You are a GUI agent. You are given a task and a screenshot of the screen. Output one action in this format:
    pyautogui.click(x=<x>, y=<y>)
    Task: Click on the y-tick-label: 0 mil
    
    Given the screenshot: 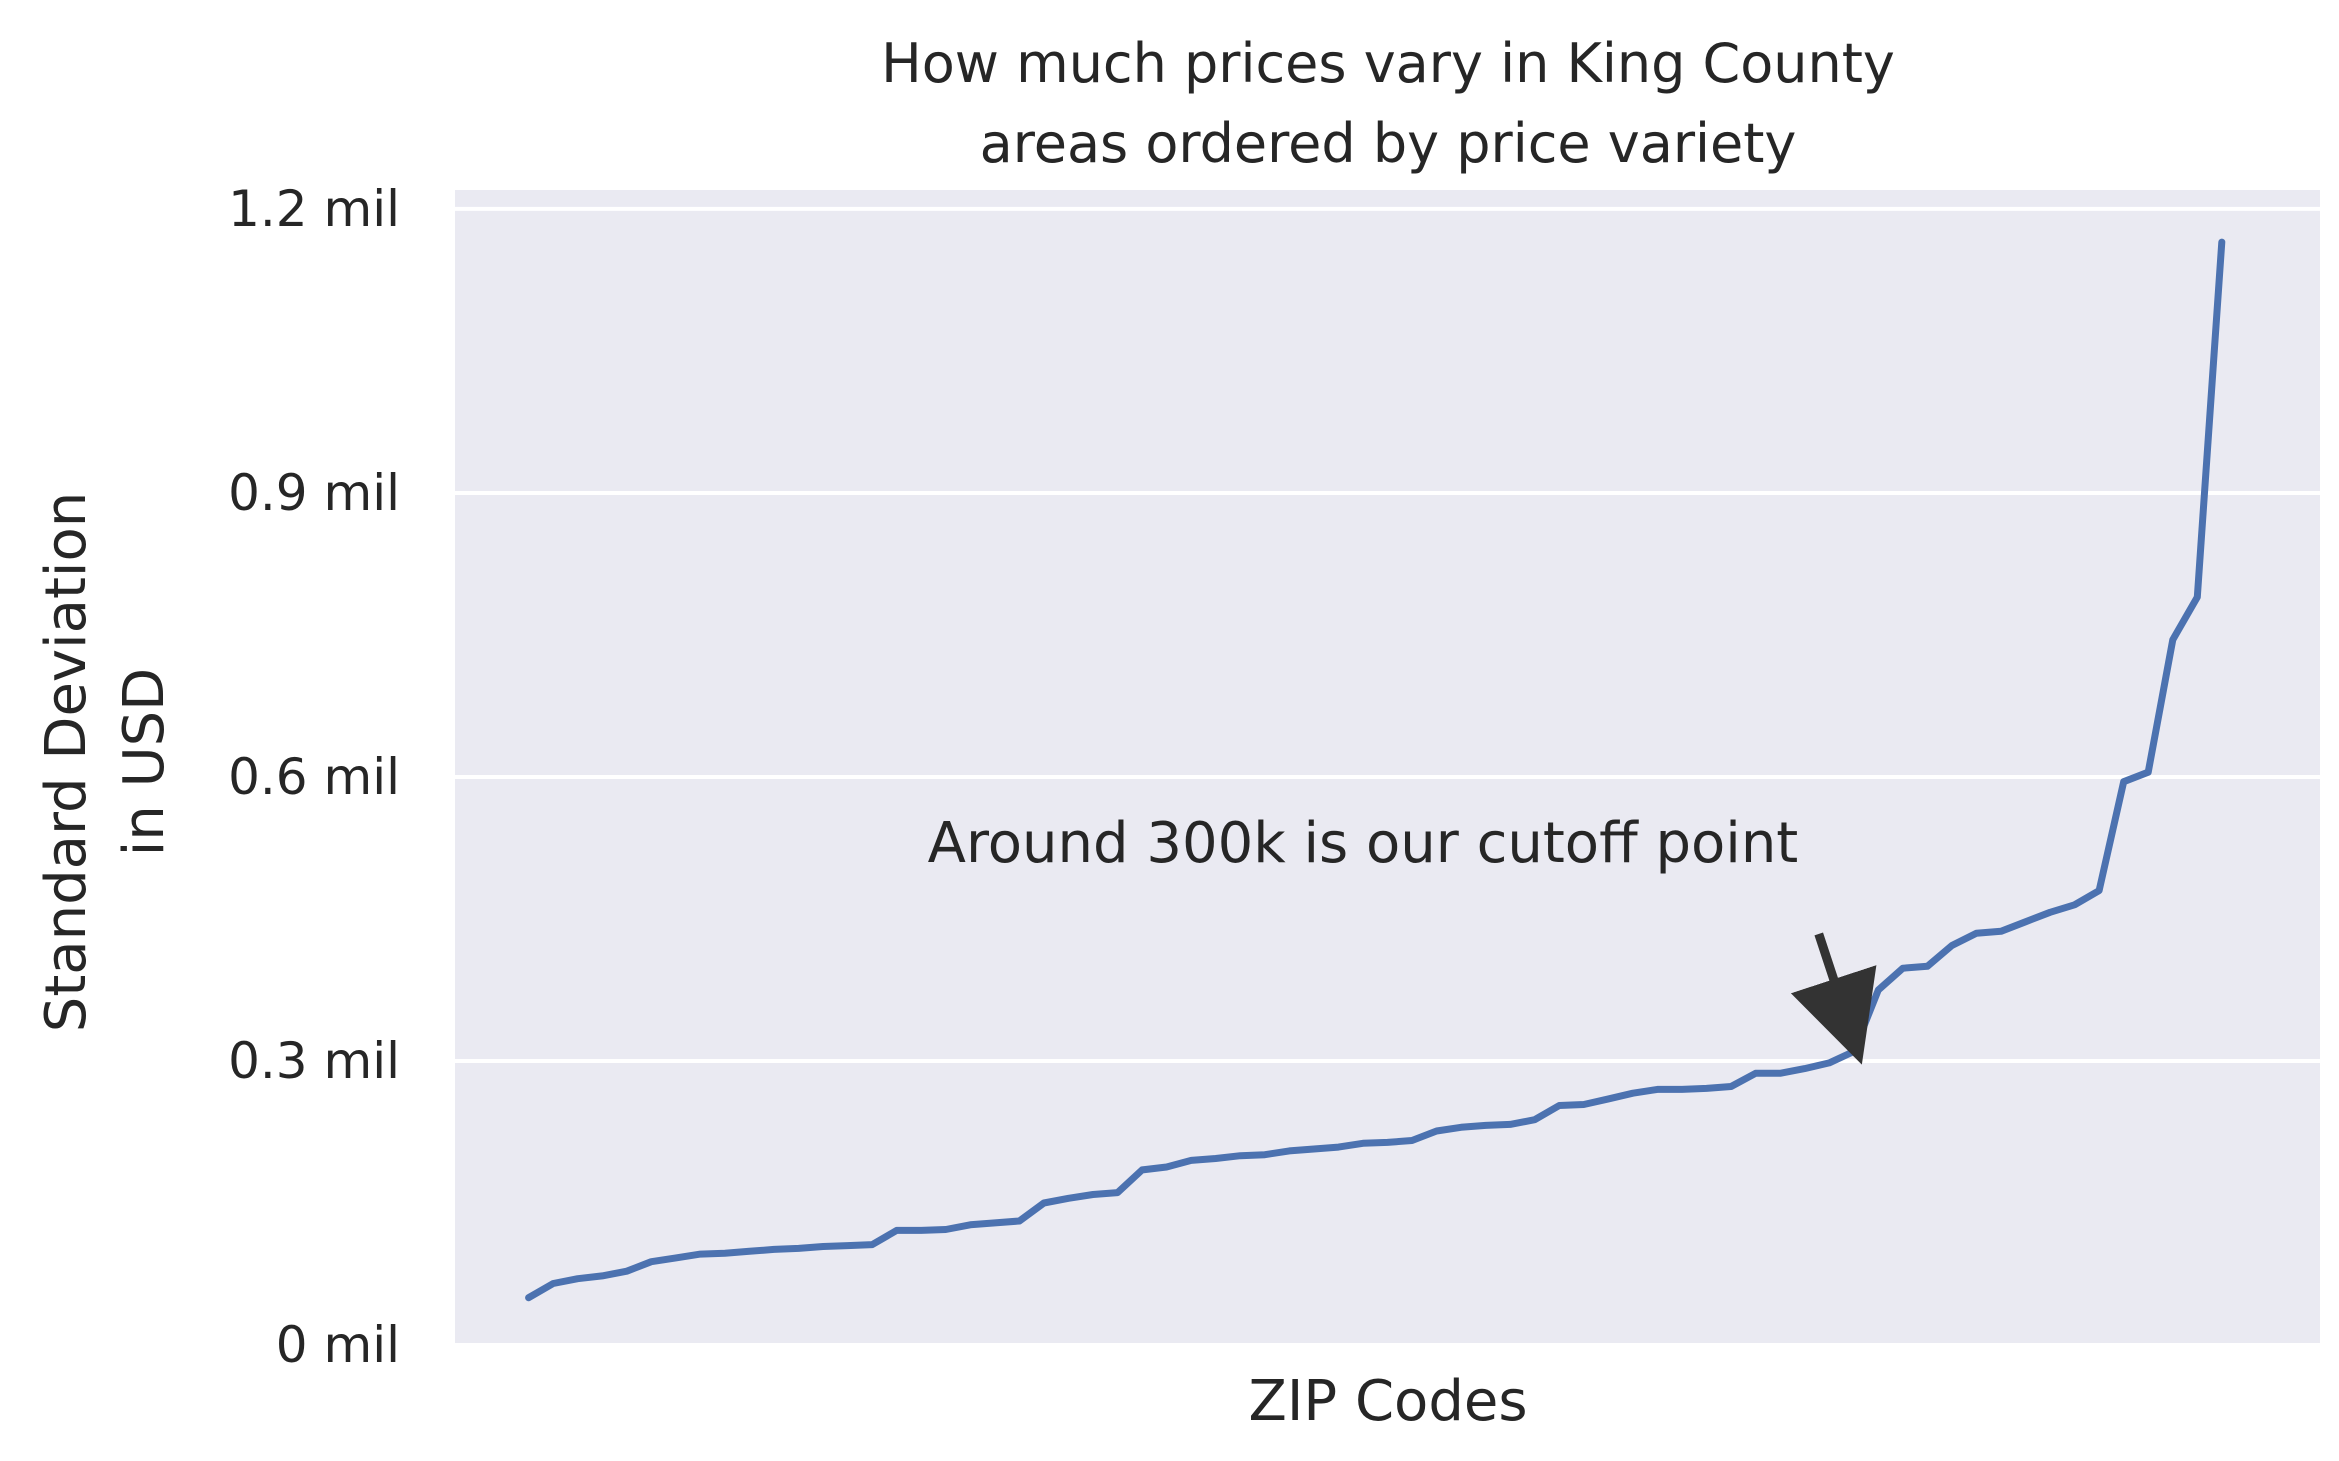 What is the action you would take?
    pyautogui.click(x=338, y=1345)
    